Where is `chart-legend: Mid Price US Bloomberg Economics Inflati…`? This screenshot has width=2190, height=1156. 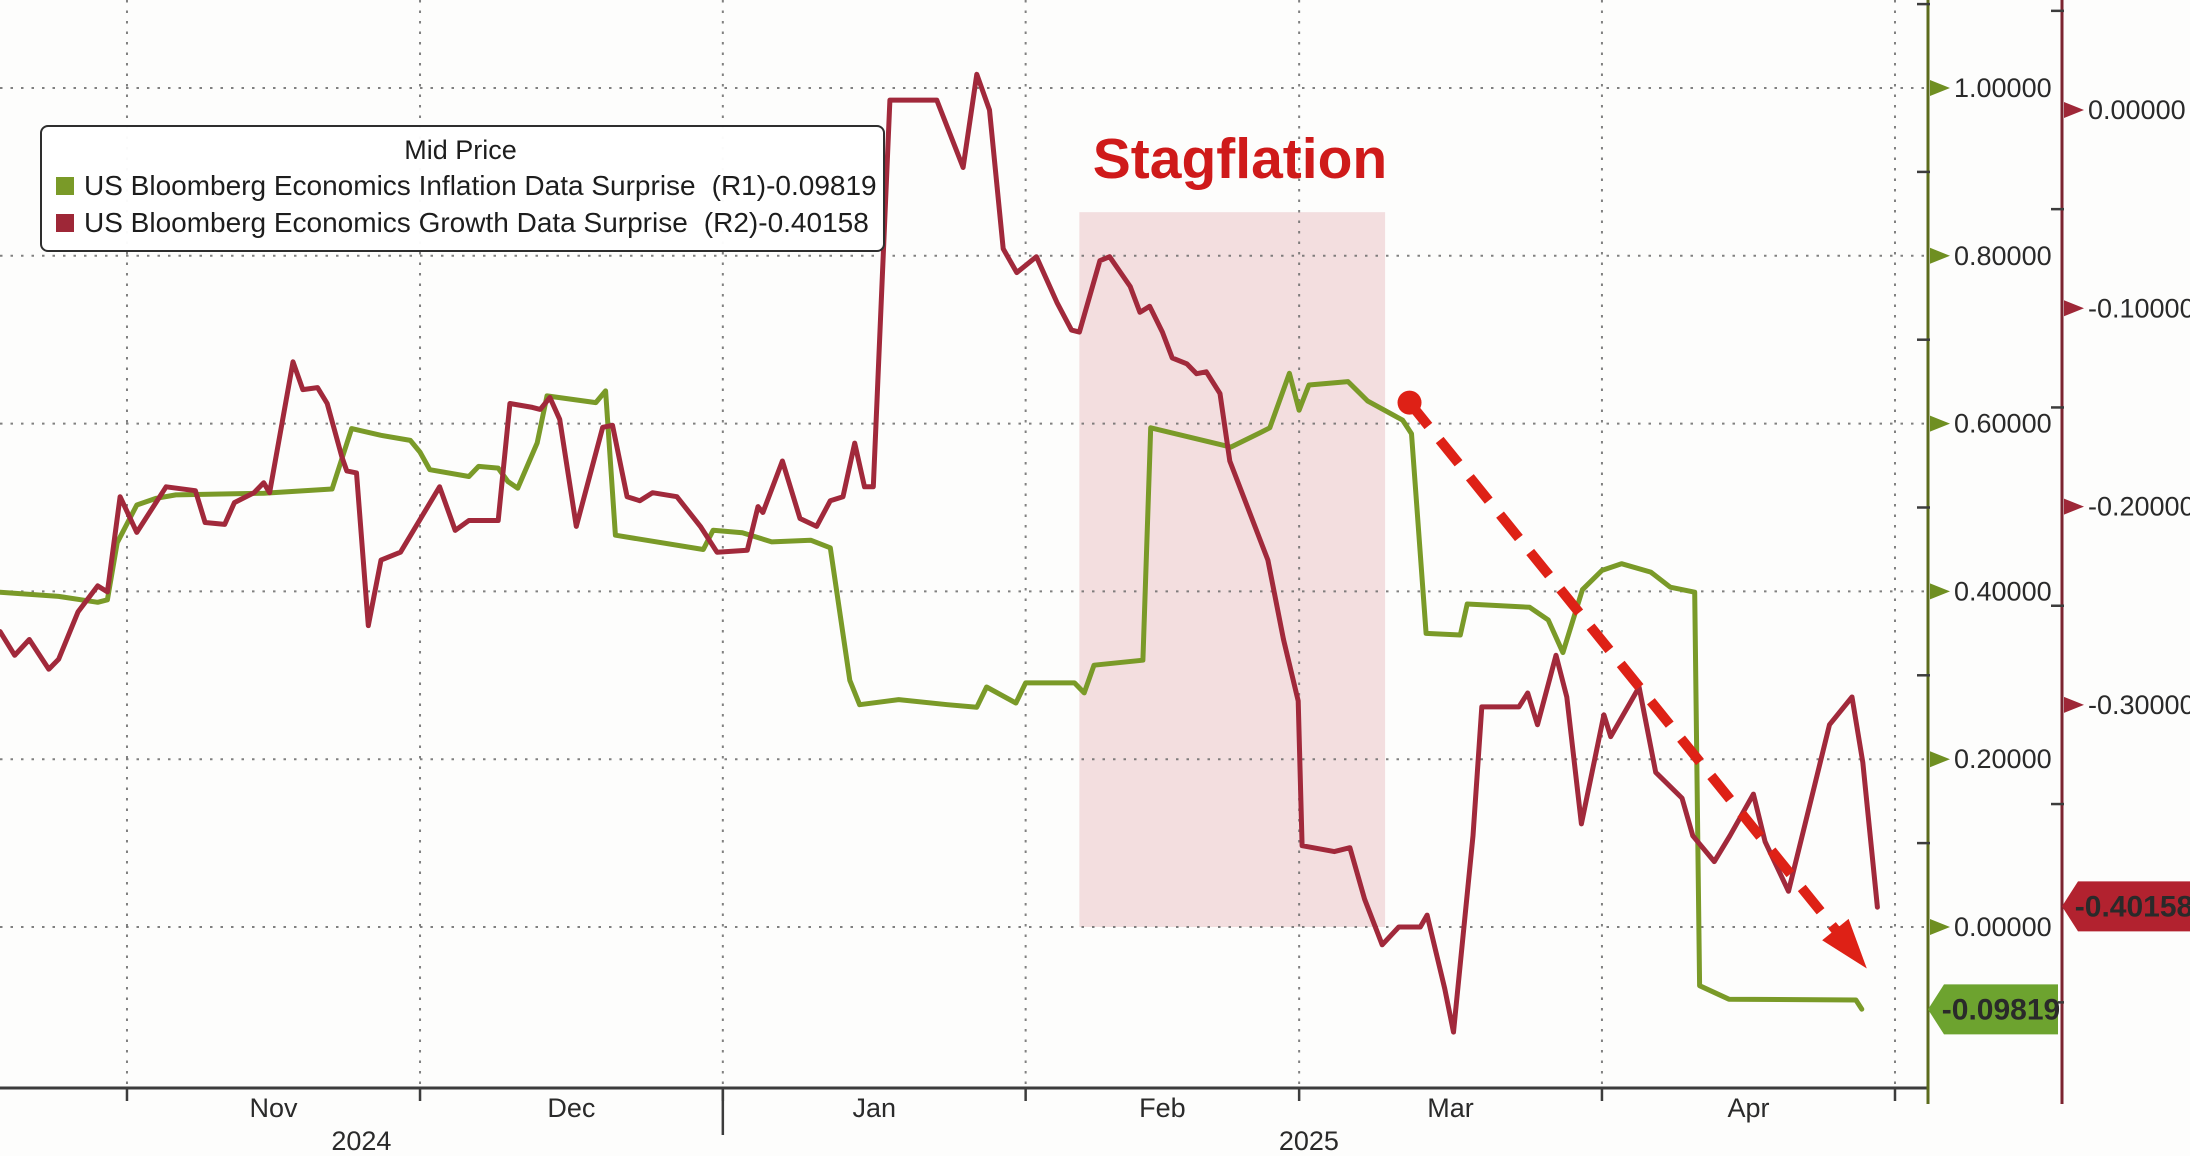
chart-legend: Mid Price US Bloomberg Economics Inflati… is located at coordinates (462, 188).